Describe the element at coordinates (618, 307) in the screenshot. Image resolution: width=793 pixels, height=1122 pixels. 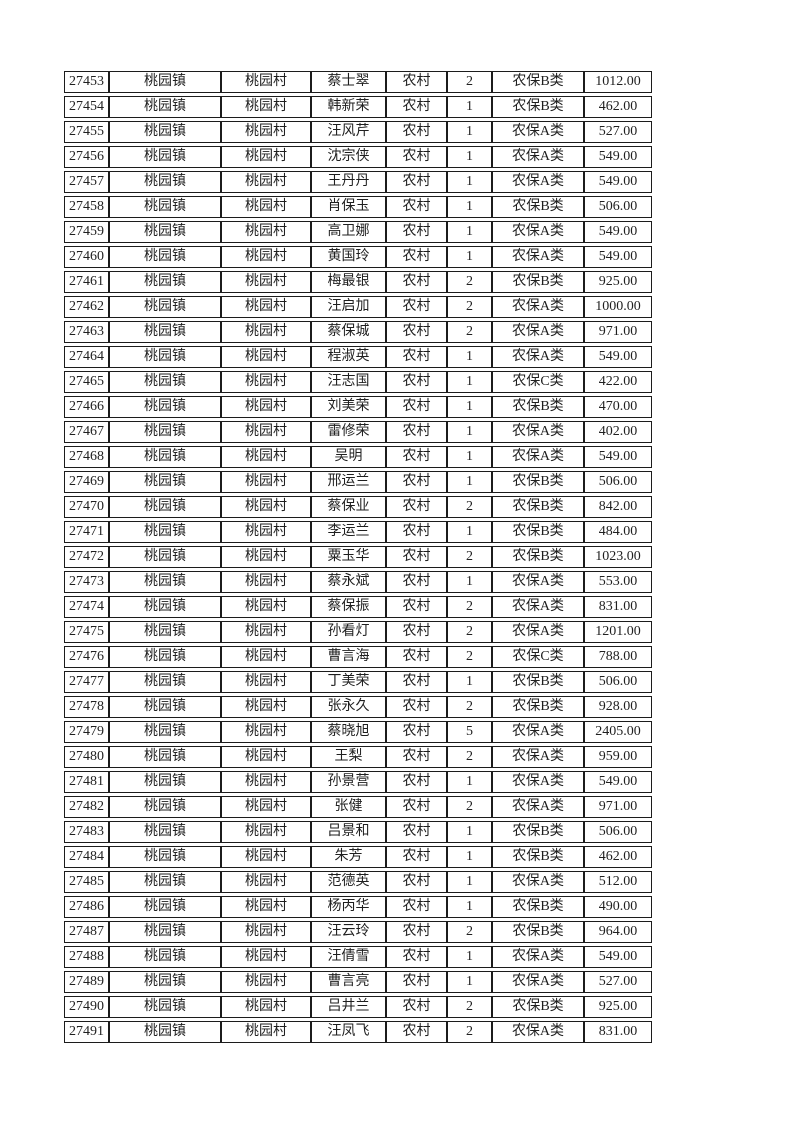
I see `cell-amount: 1000.00` at that location.